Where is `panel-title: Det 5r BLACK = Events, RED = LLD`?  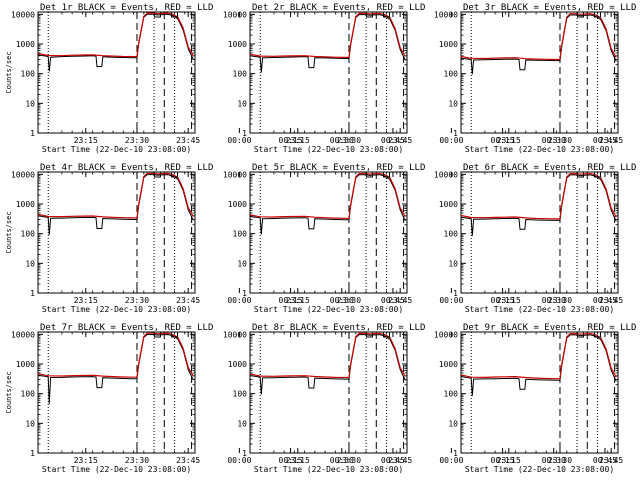 panel-title: Det 5r BLACK = Events, RED = LLD is located at coordinates (338, 168).